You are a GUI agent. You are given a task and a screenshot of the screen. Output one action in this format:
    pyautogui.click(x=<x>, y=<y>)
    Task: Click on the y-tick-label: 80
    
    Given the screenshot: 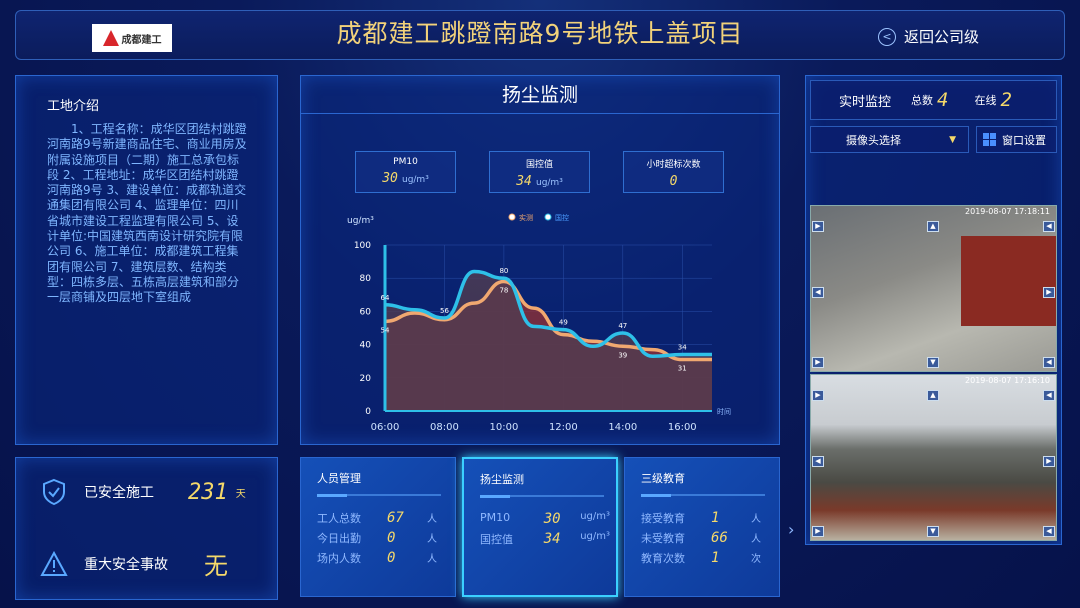 What is the action you would take?
    pyautogui.click(x=366, y=279)
    